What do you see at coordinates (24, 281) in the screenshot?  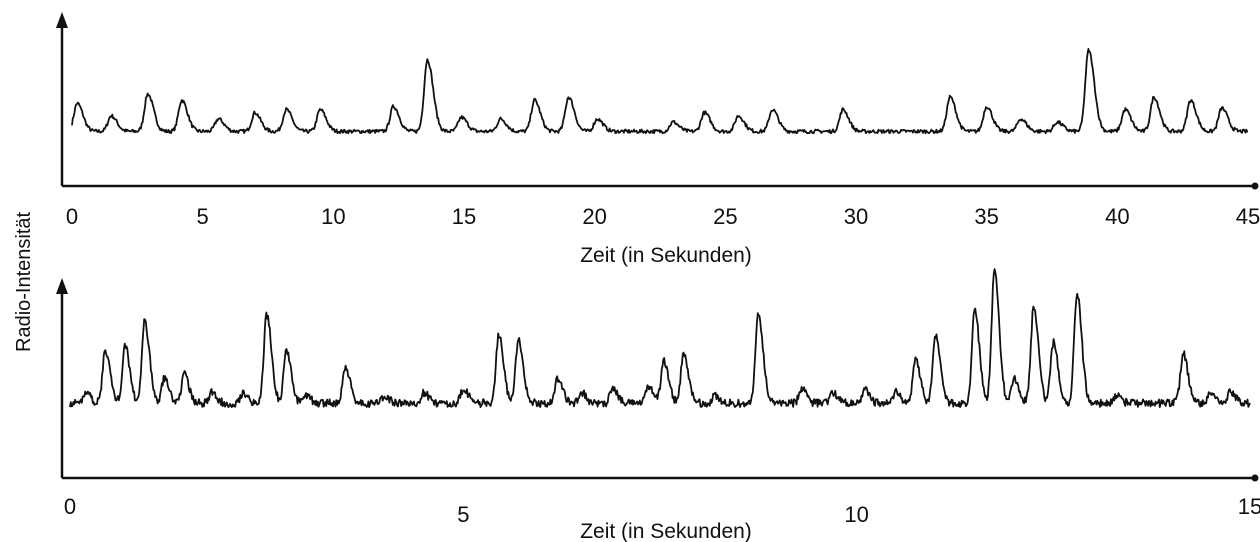 I see `y-axis-label: Radio-Intensität` at bounding box center [24, 281].